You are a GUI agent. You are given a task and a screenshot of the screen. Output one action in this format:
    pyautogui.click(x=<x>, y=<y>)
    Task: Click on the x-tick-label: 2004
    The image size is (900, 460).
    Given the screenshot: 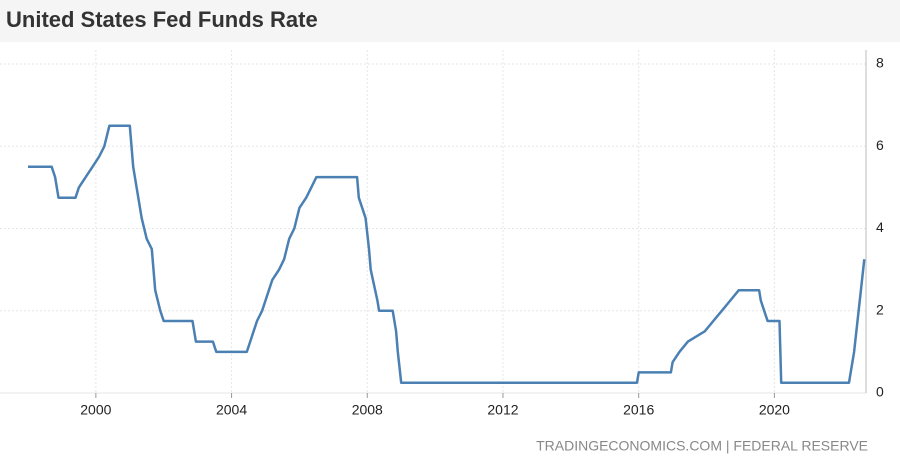 What is the action you would take?
    pyautogui.click(x=231, y=410)
    